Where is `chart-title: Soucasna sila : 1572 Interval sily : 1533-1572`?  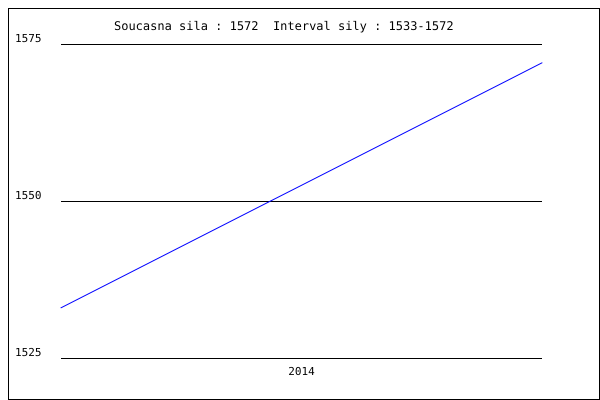 chart-title: Soucasna sila : 1572 Interval sily : 1533-1572 is located at coordinates (284, 26).